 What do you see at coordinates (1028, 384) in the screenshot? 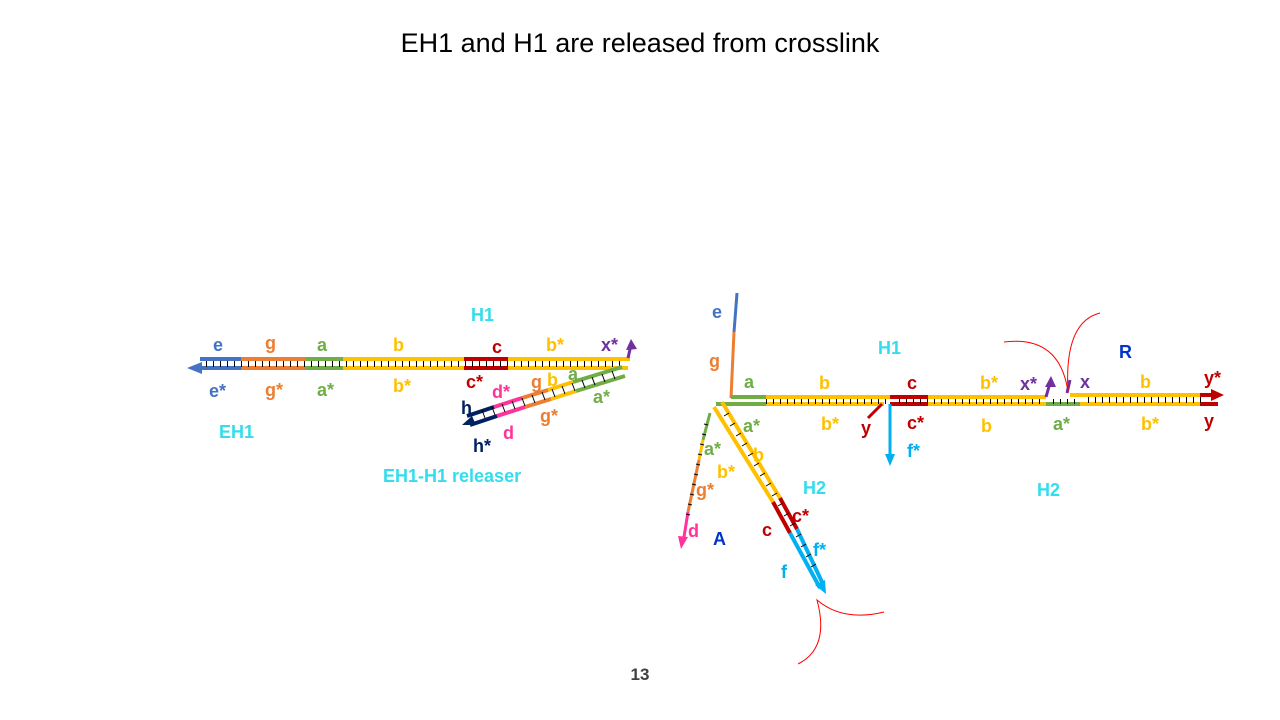
I see `right-xstar-label: x*` at bounding box center [1028, 384].